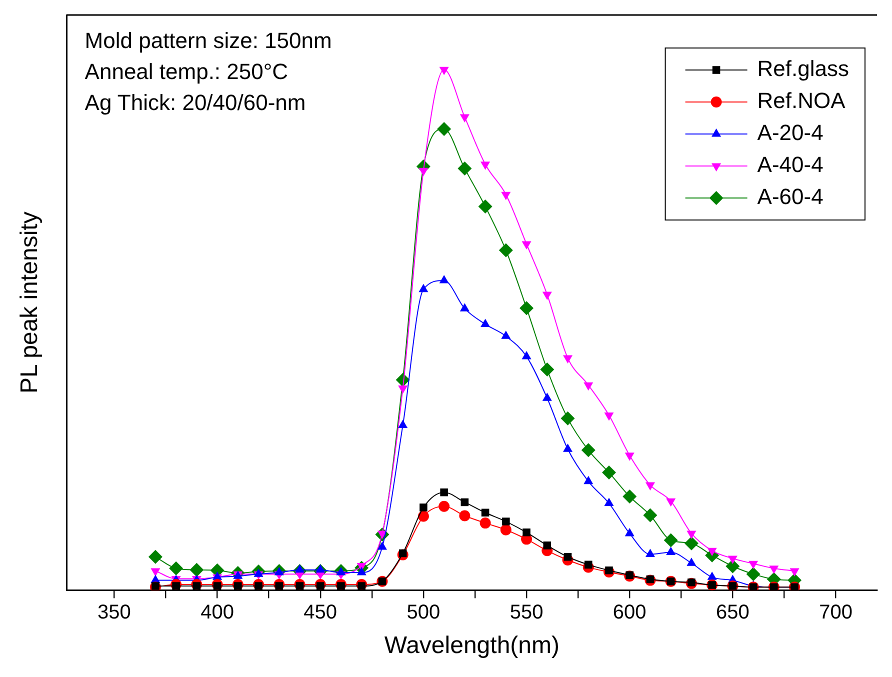  What do you see at coordinates (790, 165) in the screenshot?
I see `legend-label: A-40-4` at bounding box center [790, 165].